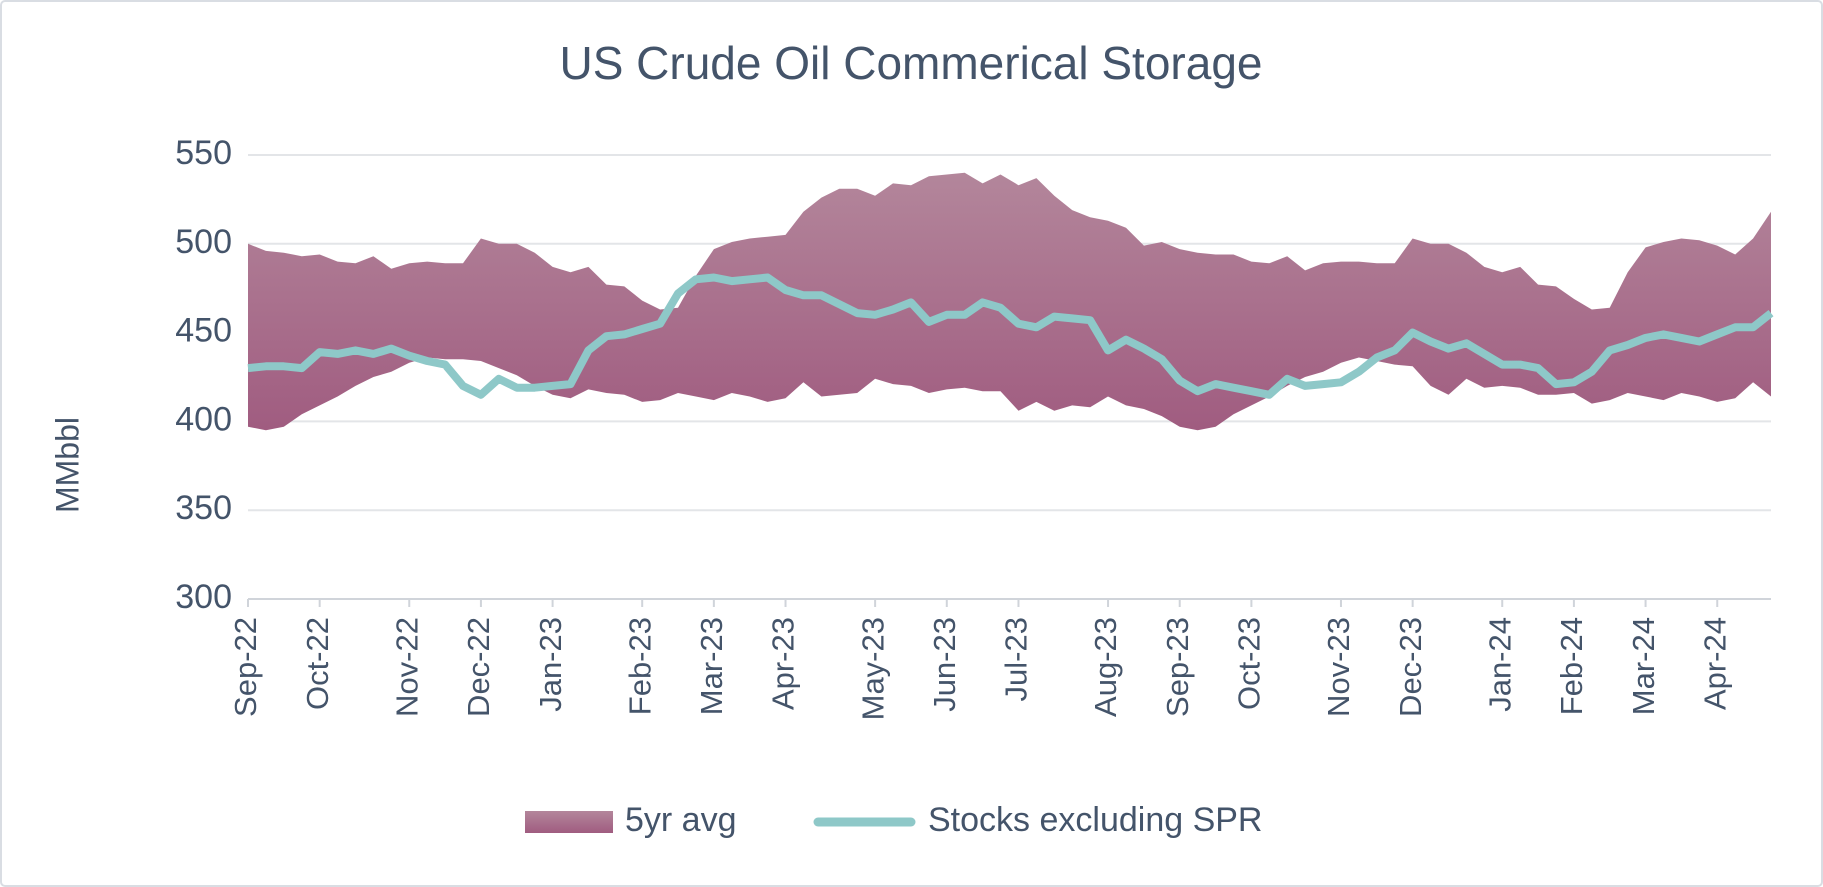 Image resolution: width=1823 pixels, height=887 pixels. Describe the element at coordinates (478, 667) in the screenshot. I see `x-tick-label: Dec-22` at that location.